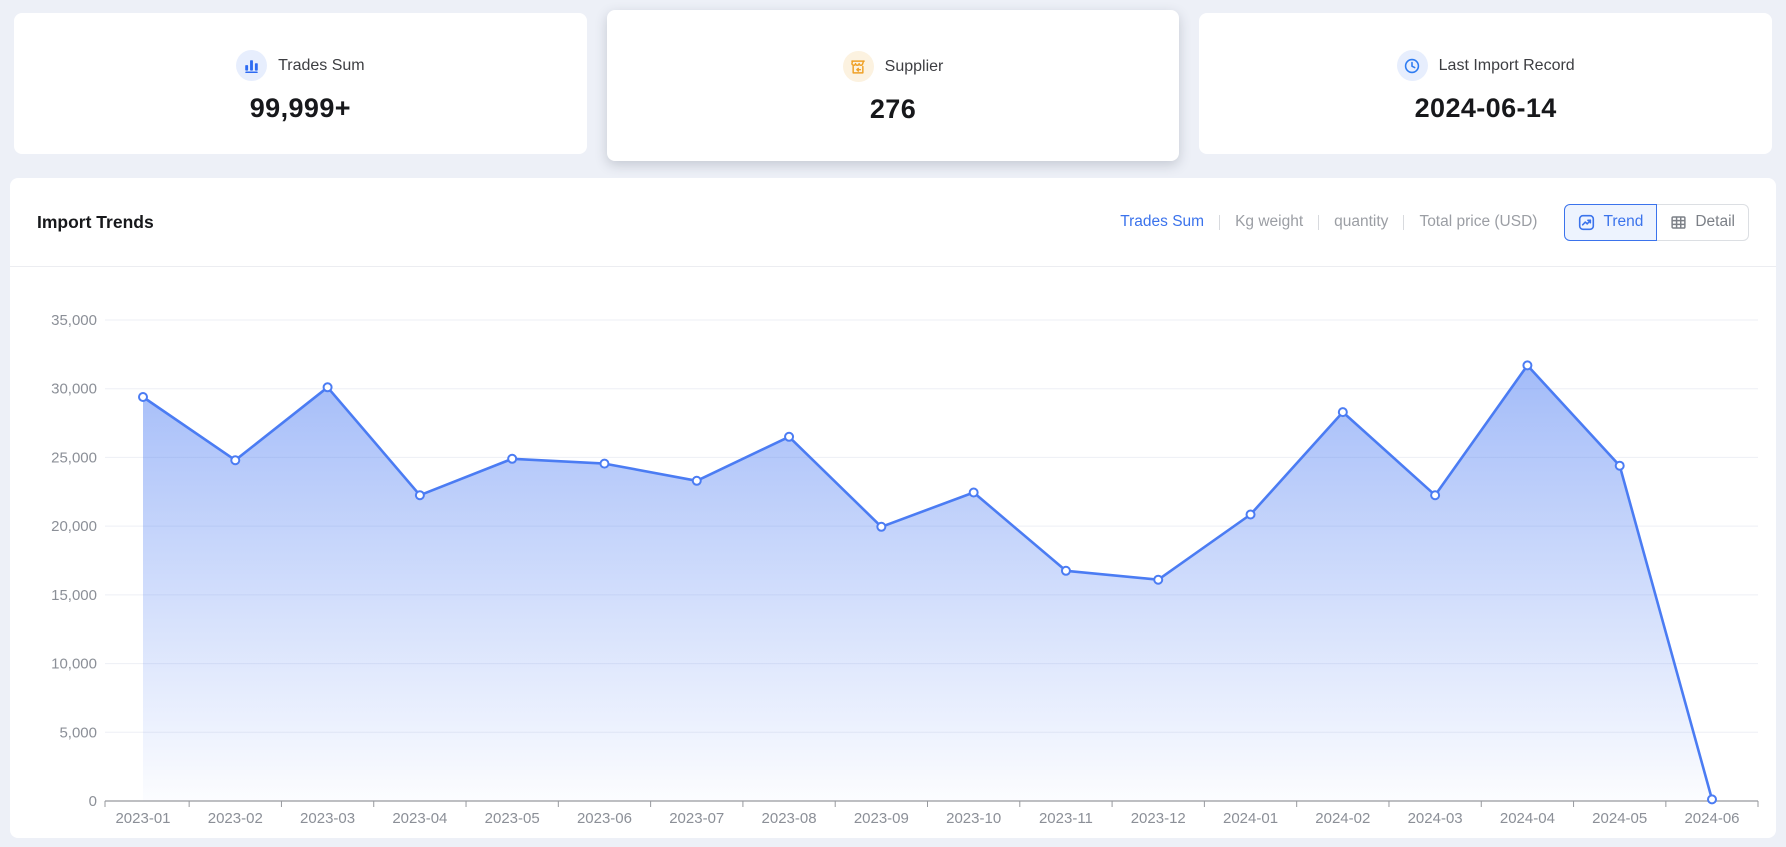 This screenshot has height=847, width=1786. I want to click on x-axis-label: 2023-05, so click(512, 818).